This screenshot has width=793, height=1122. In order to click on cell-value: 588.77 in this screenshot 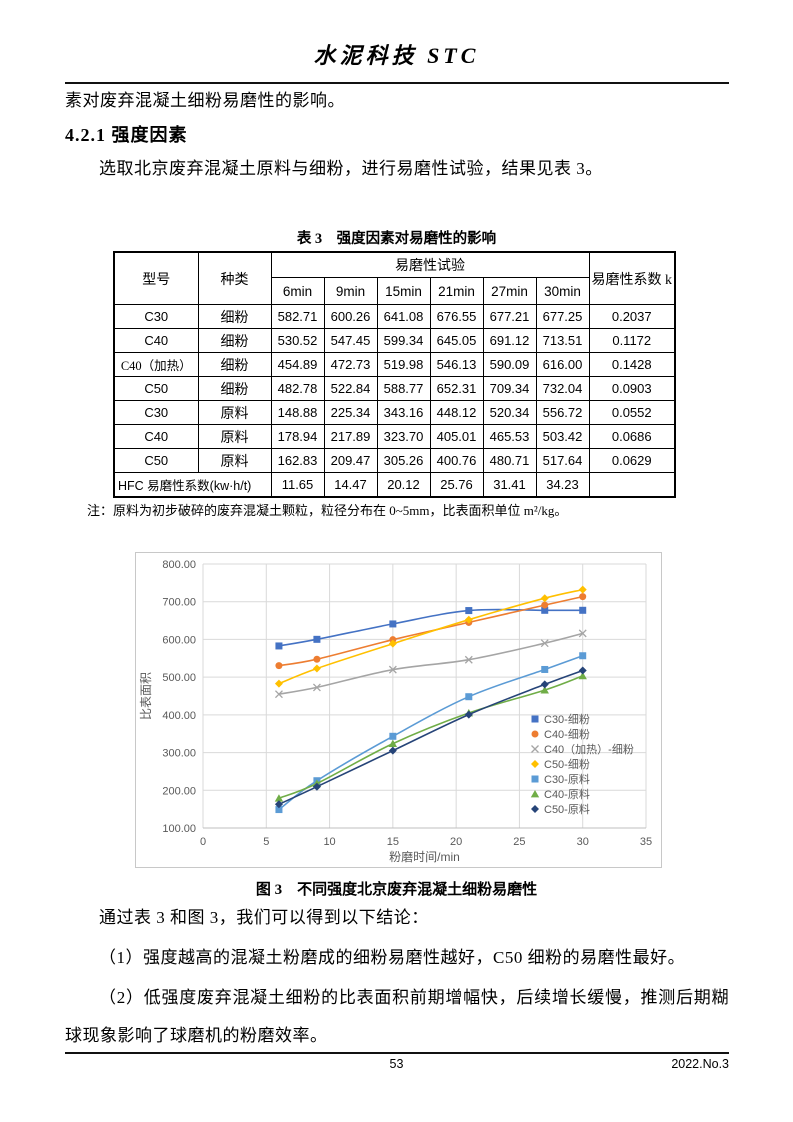, I will do `click(403, 388)`.